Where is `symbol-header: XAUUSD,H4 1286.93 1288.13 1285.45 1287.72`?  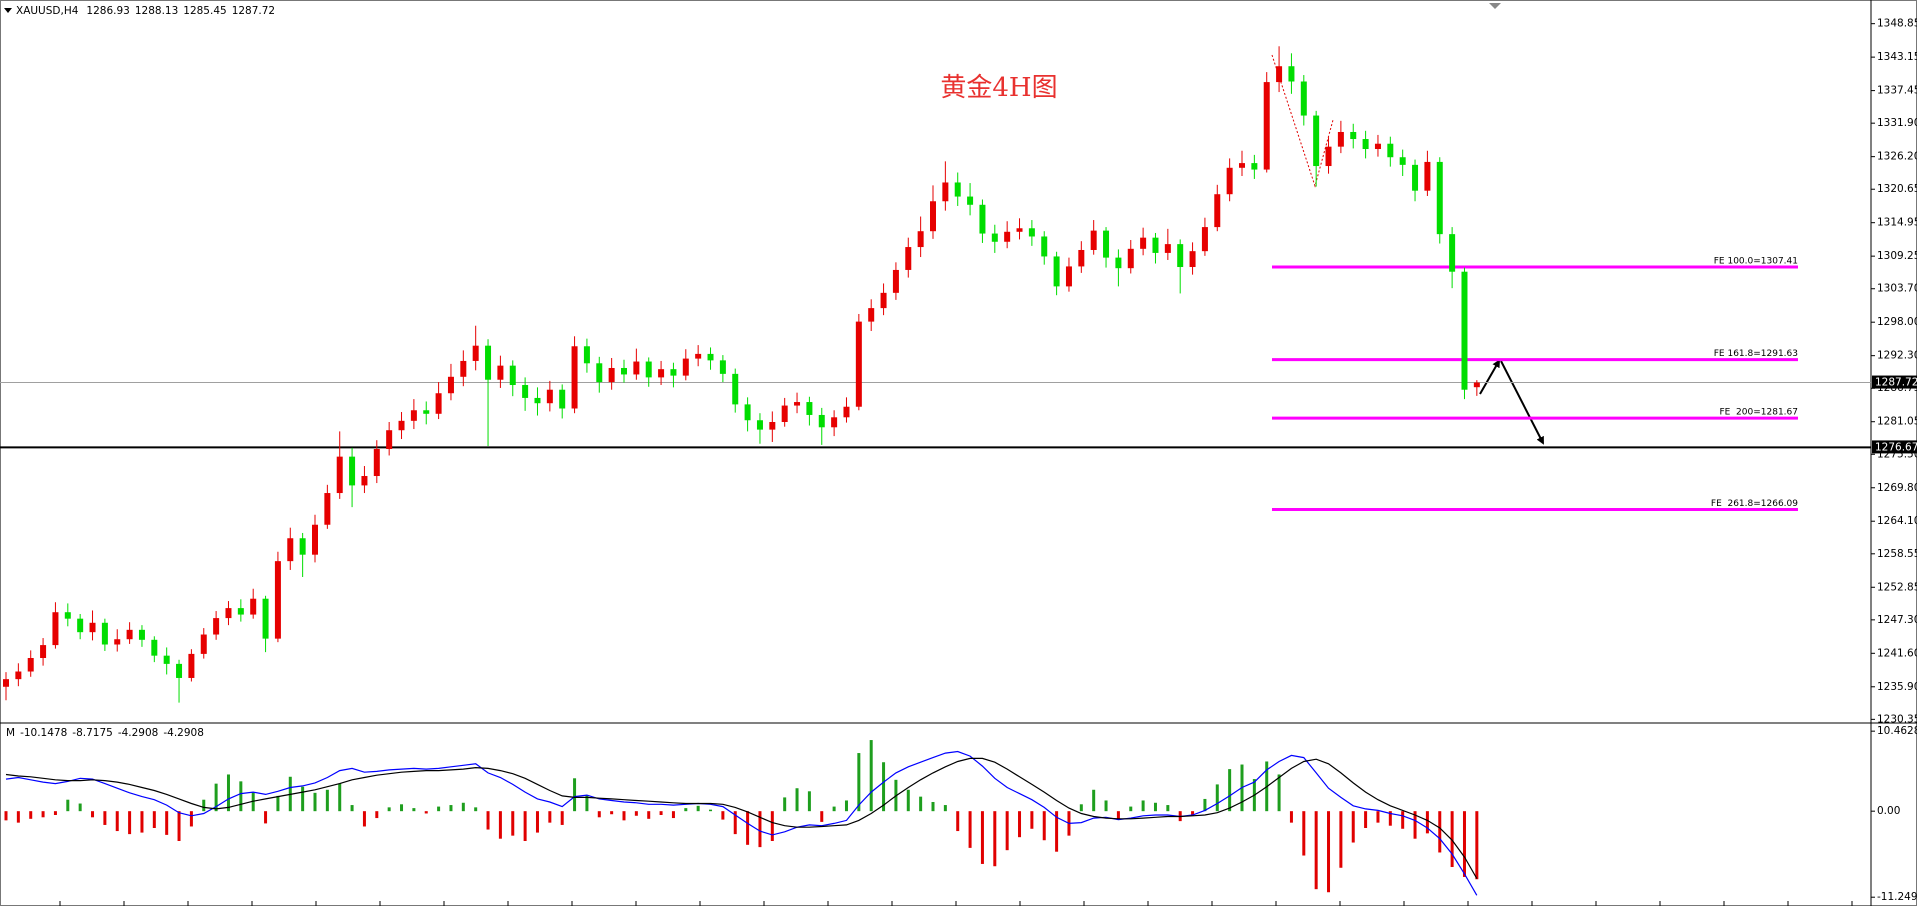 symbol-header: XAUUSD,H4 1286.93 1288.13 1285.45 1287.72 is located at coordinates (145, 11).